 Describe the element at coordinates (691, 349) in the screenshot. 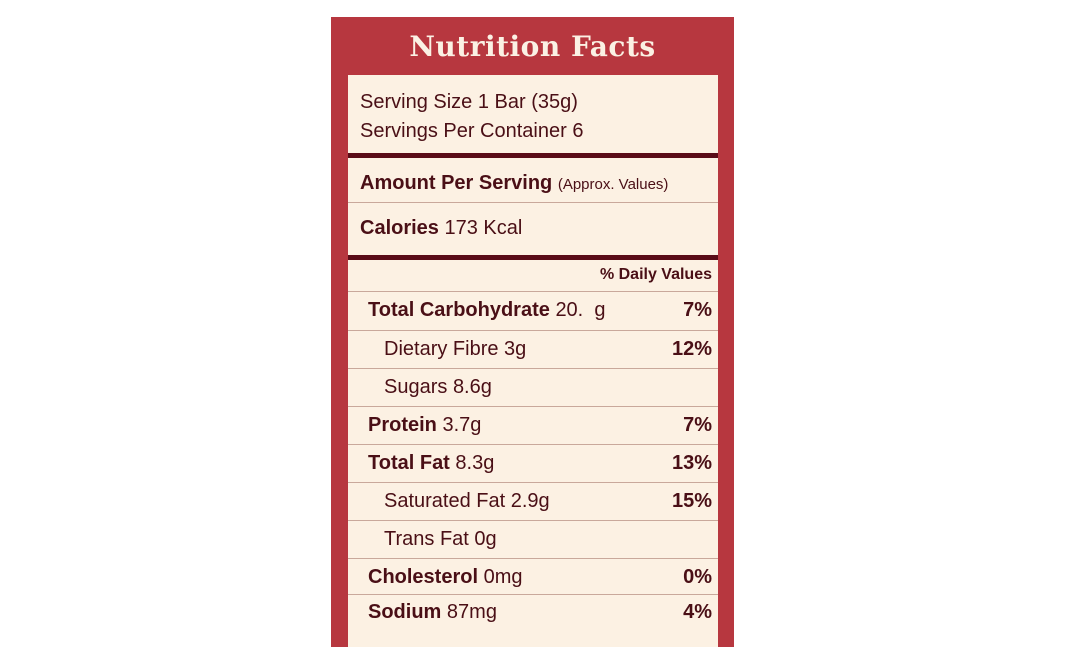

I see `nutrient-dv: 12%` at that location.